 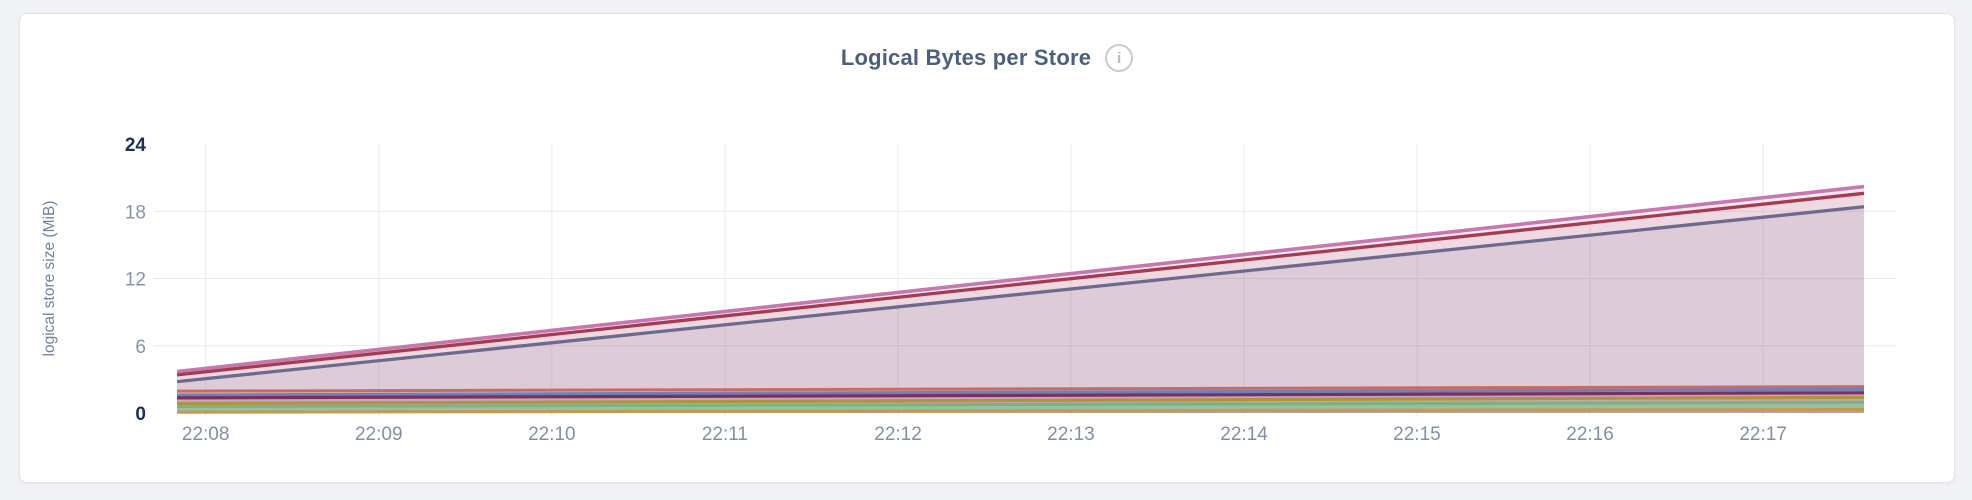 What do you see at coordinates (1119, 58) in the screenshot?
I see `info-icon: i` at bounding box center [1119, 58].